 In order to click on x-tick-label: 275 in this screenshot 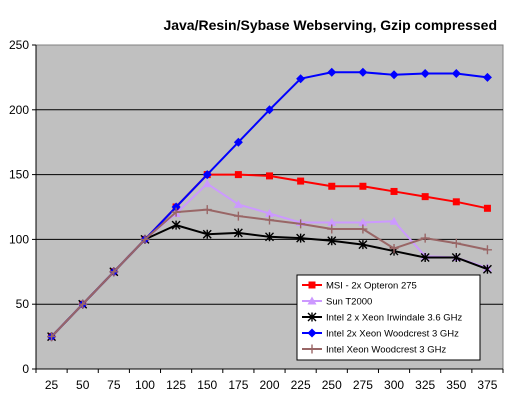, I will do `click(363, 385)`.